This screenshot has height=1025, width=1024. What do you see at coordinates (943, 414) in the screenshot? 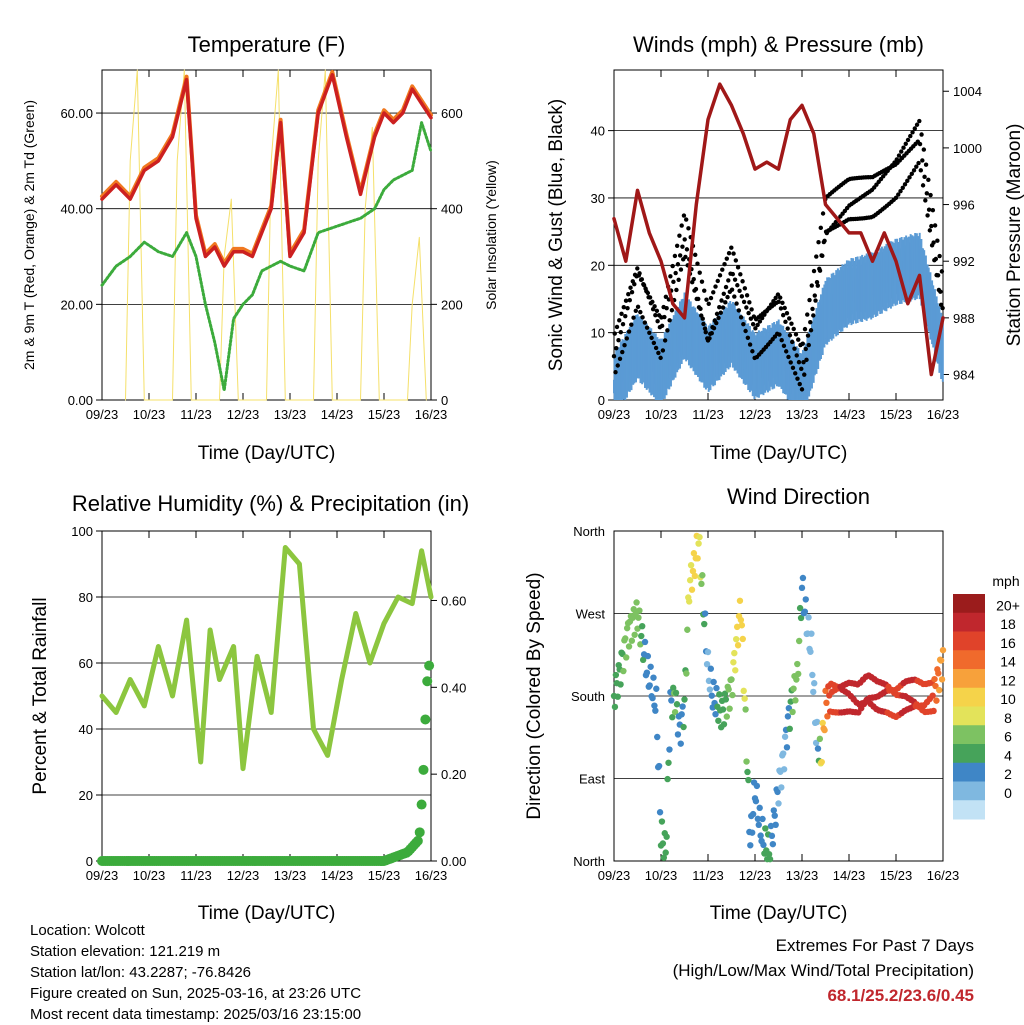
I see `x-tick-label: 16/23` at bounding box center [943, 414].